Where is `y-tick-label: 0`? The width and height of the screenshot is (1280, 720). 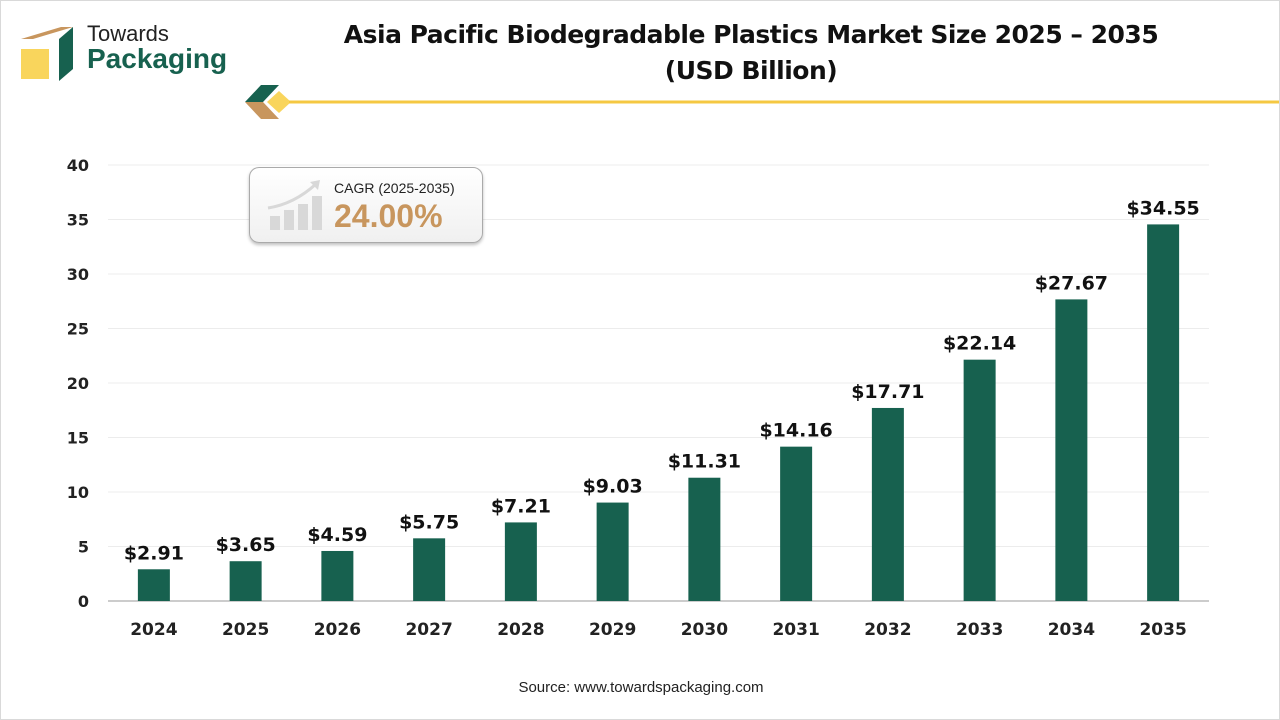 y-tick-label: 0 is located at coordinates (83, 601).